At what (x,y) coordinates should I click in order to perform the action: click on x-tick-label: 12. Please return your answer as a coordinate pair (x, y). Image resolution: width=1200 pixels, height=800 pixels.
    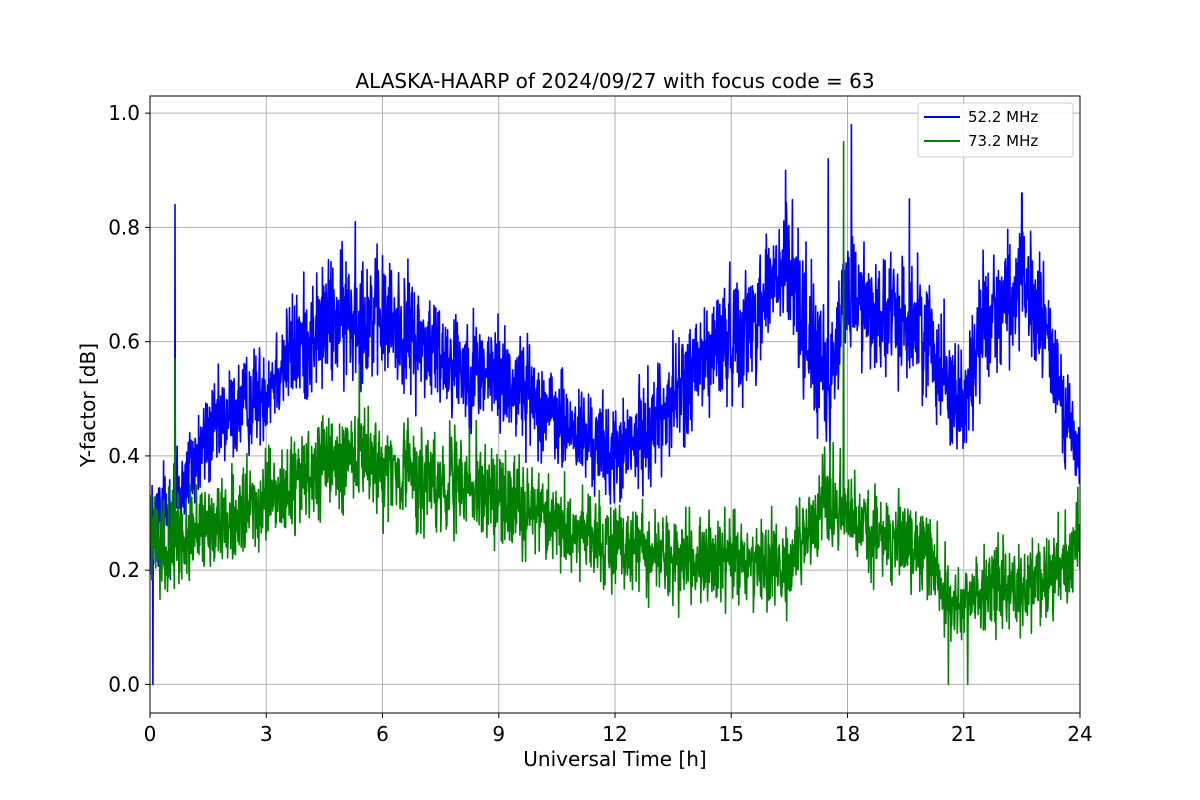
    Looking at the image, I should click on (614, 734).